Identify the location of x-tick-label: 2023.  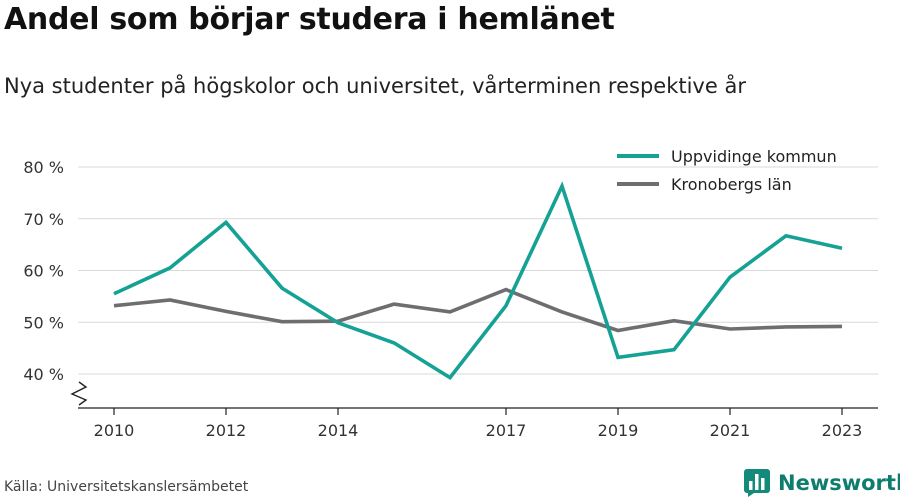
(842, 430).